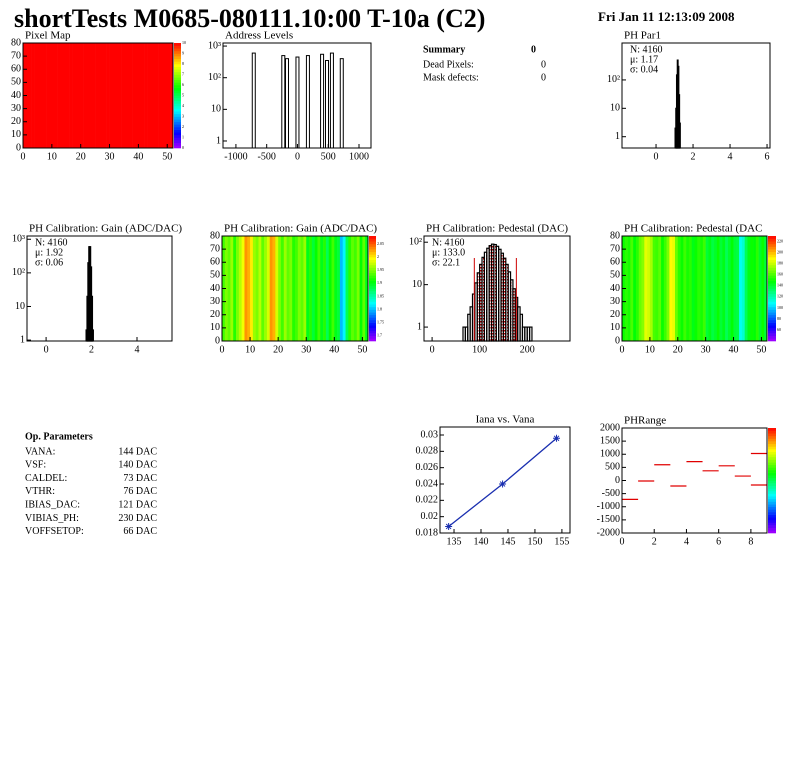 This screenshot has height=772, width=796. Describe the element at coordinates (693, 156) in the screenshot. I see `x-tick-label: 2` at that location.